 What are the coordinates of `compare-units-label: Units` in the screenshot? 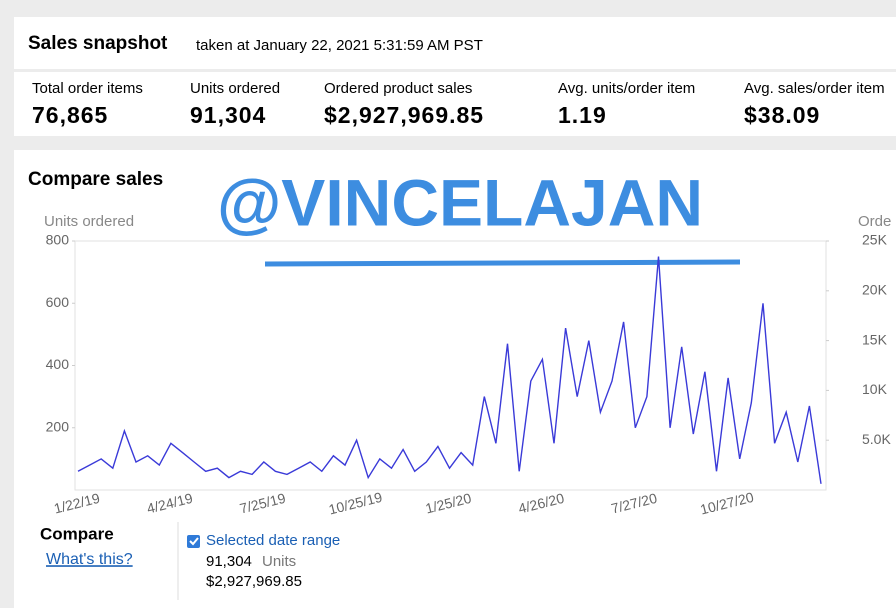 It's located at (279, 561).